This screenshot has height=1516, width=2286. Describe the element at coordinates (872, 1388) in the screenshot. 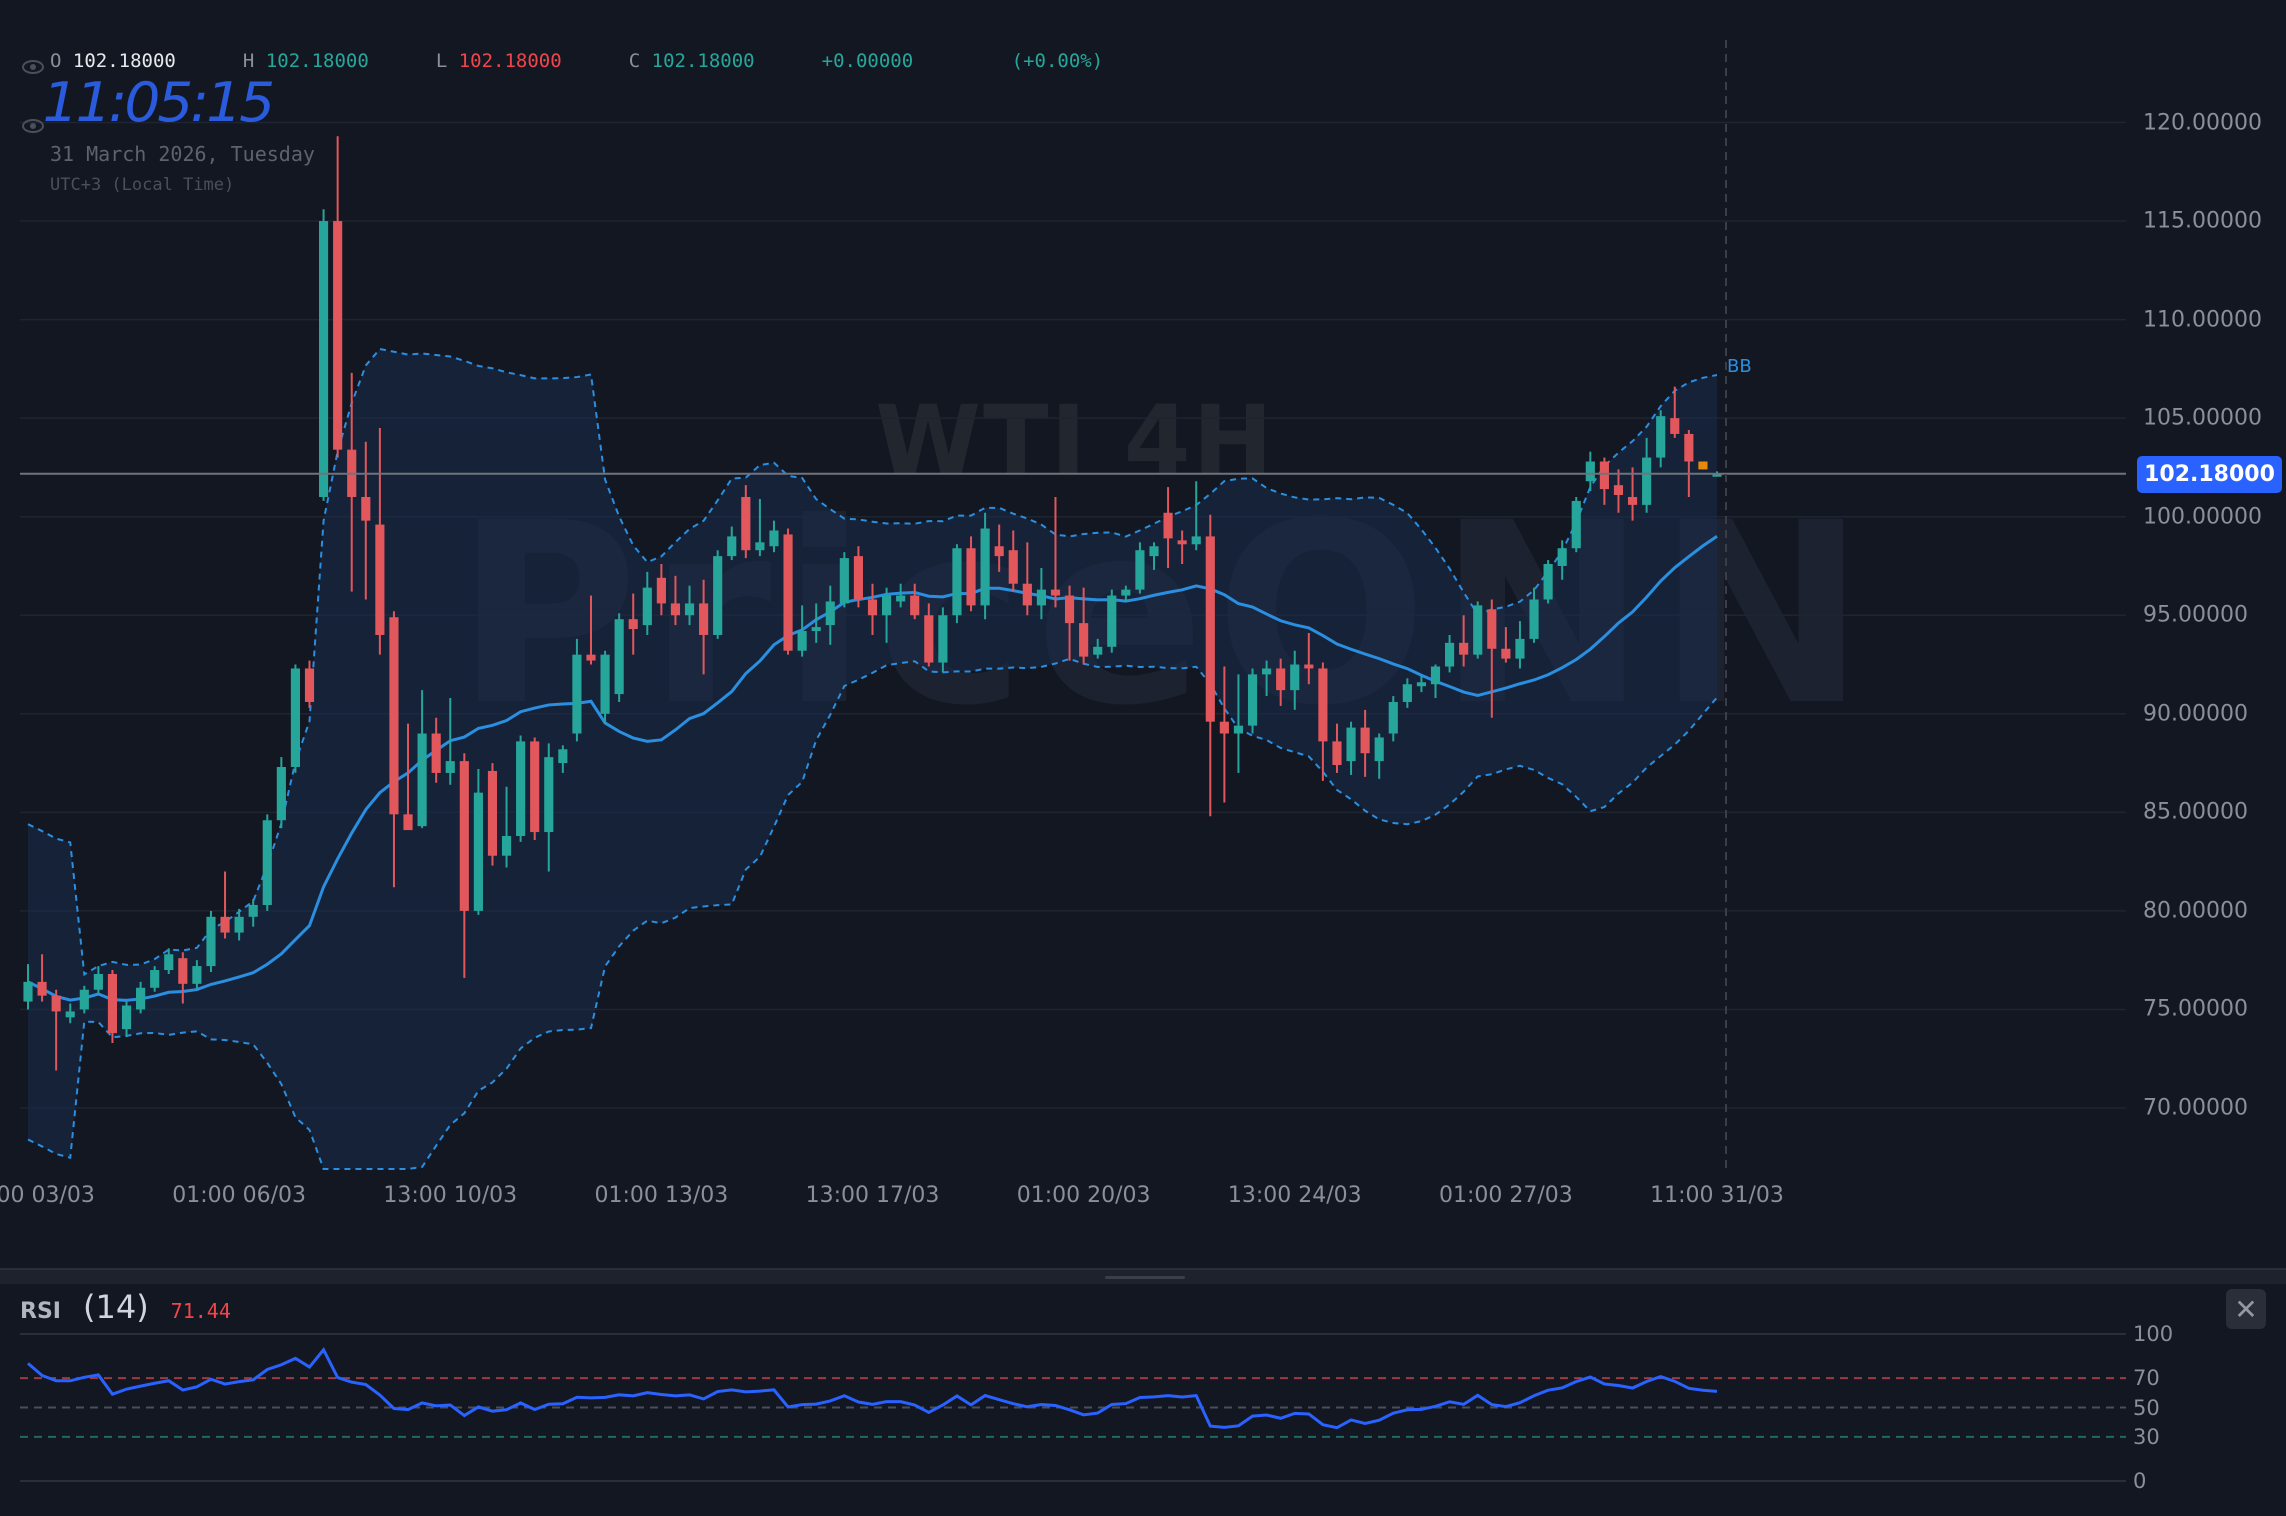

I see `rsi-line` at that location.